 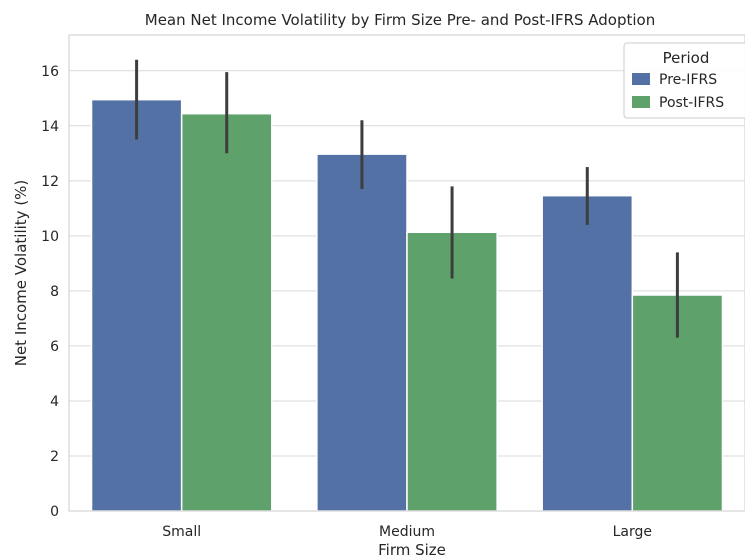 What do you see at coordinates (632, 532) in the screenshot?
I see `x-tick-label: Large` at bounding box center [632, 532].